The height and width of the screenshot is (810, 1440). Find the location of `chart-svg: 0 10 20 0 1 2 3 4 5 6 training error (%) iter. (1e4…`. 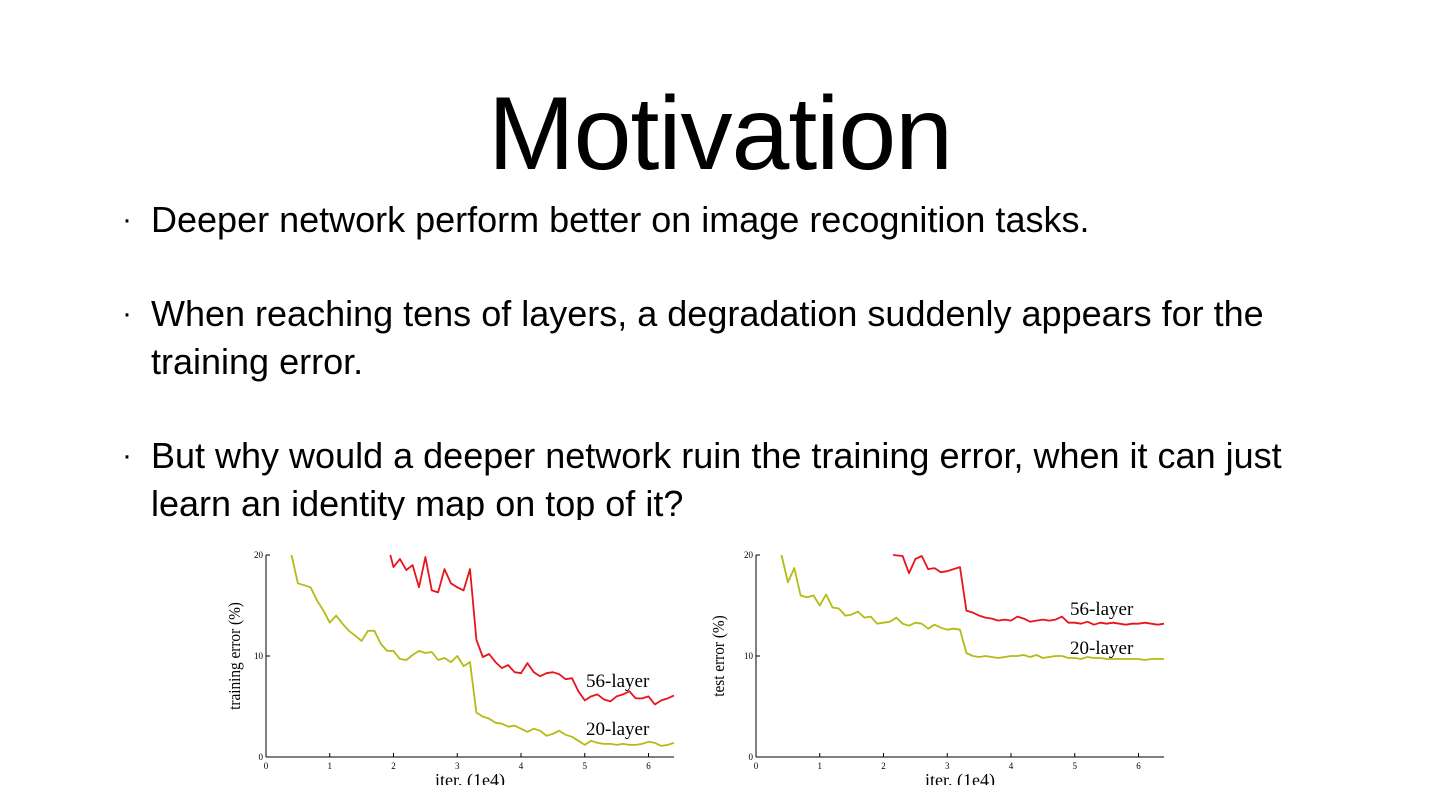

chart-svg: 0 10 20 0 1 2 3 4 5 6 training error (%) iter. (1e4… is located at coordinates (450, 667).